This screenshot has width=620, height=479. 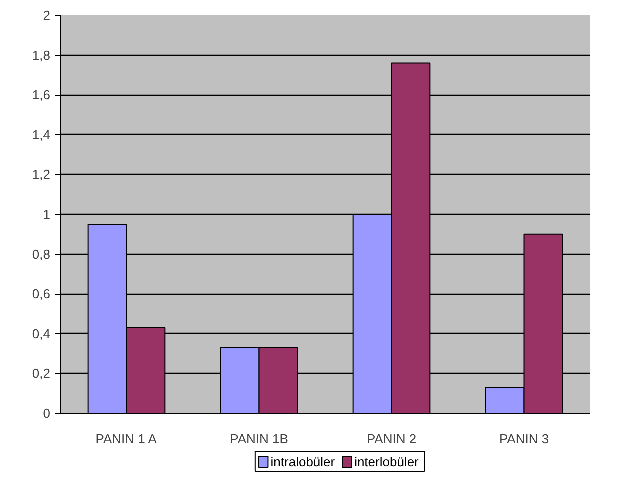 I want to click on x-tick-label: PANIN 1 A, so click(x=127, y=439).